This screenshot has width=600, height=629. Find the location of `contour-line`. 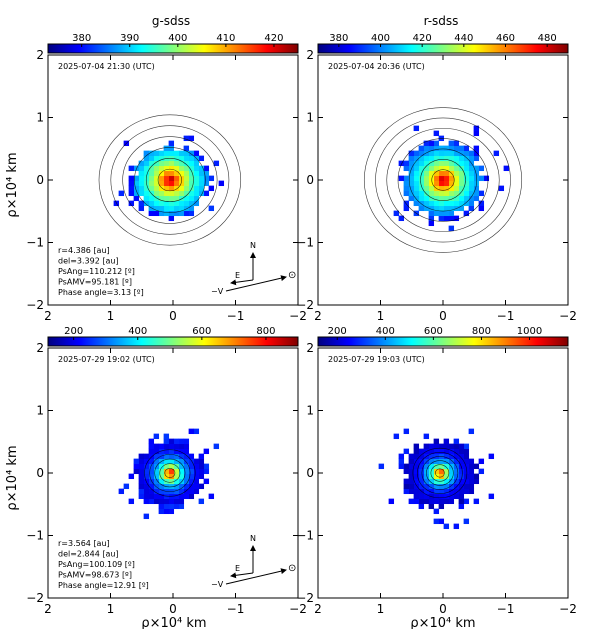

contour-line is located at coordinates (440, 473).